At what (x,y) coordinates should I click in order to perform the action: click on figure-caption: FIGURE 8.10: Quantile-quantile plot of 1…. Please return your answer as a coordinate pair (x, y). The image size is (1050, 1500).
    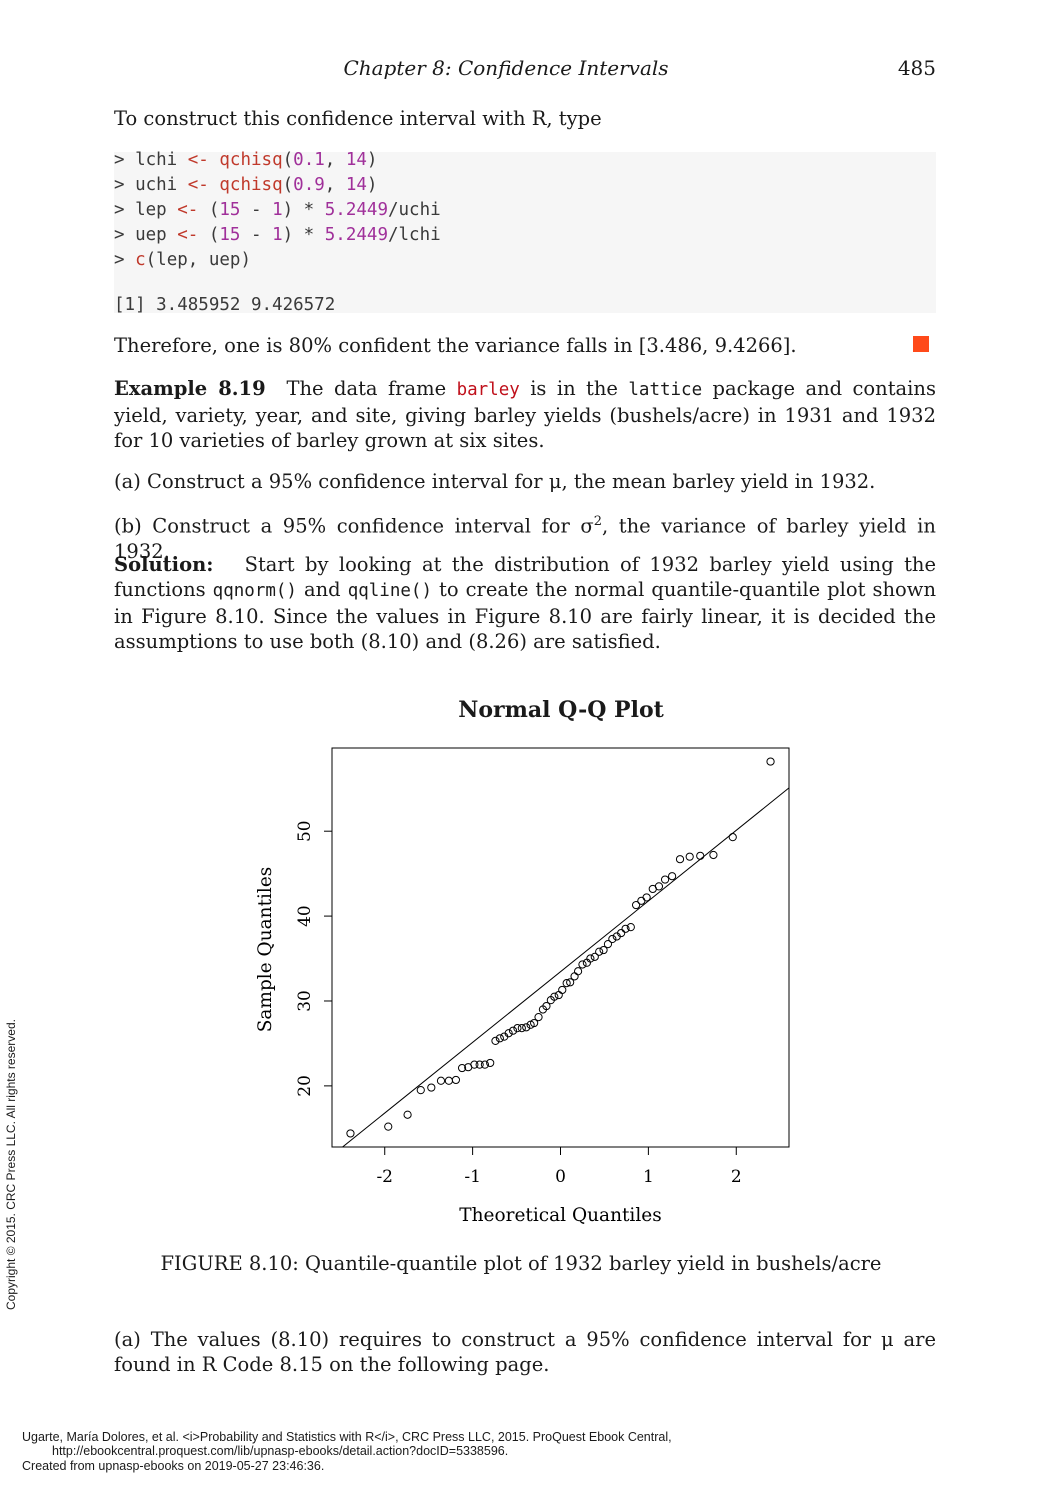
    Looking at the image, I should click on (521, 1263).